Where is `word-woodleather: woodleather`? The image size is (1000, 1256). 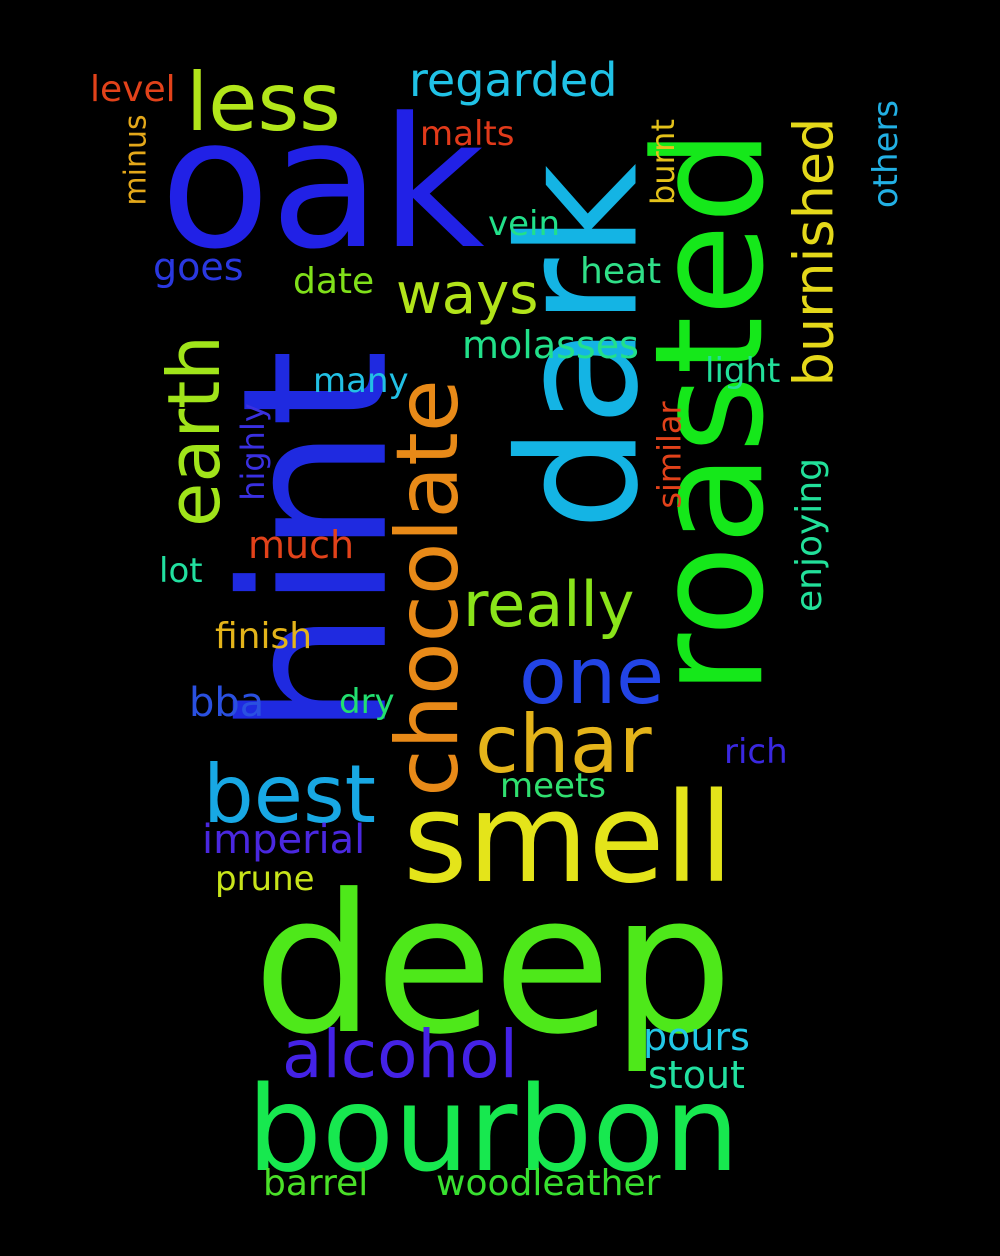 word-woodleather: woodleather is located at coordinates (548, 1183).